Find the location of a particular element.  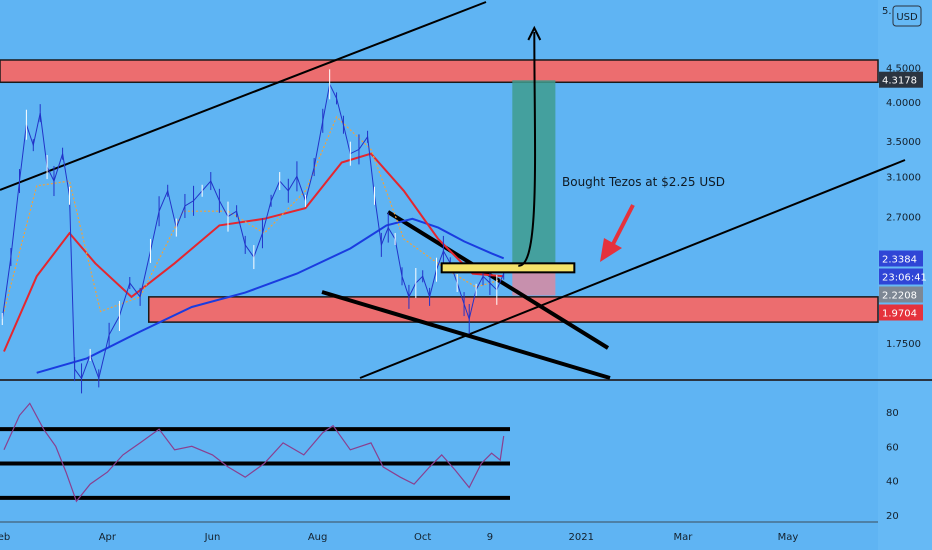

rsi-line is located at coordinates (254, 452).